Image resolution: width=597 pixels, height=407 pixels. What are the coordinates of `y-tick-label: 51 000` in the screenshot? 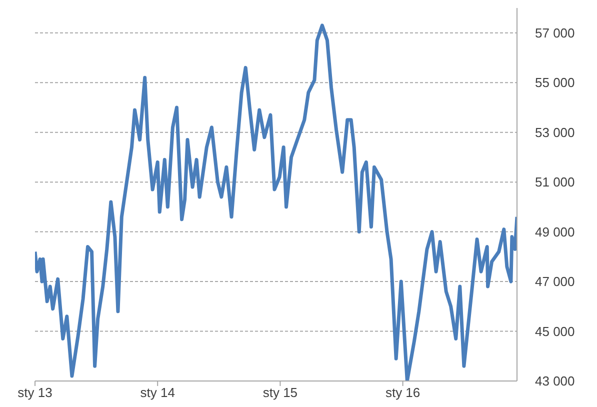 It's located at (555, 182).